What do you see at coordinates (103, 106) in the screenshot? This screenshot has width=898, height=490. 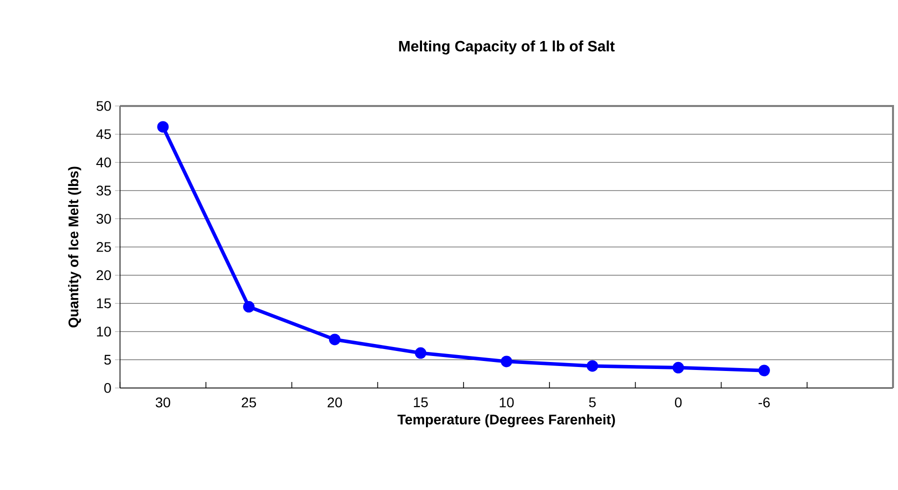 I see `y-tick-label: 50` at bounding box center [103, 106].